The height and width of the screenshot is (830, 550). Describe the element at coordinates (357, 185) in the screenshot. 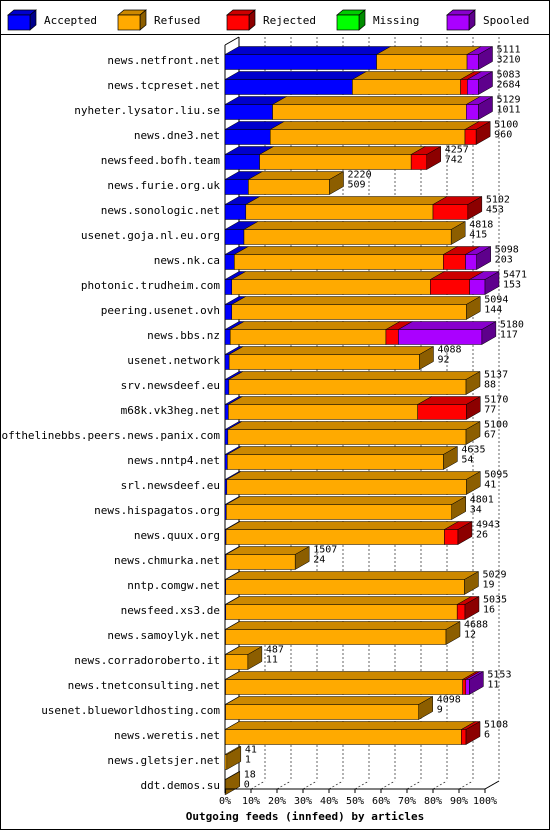

I see `bar-accepted-label: 509` at that location.